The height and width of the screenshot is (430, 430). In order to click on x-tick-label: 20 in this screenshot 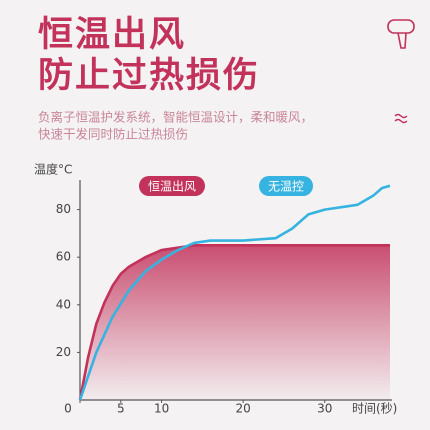, I will do `click(243, 409)`.